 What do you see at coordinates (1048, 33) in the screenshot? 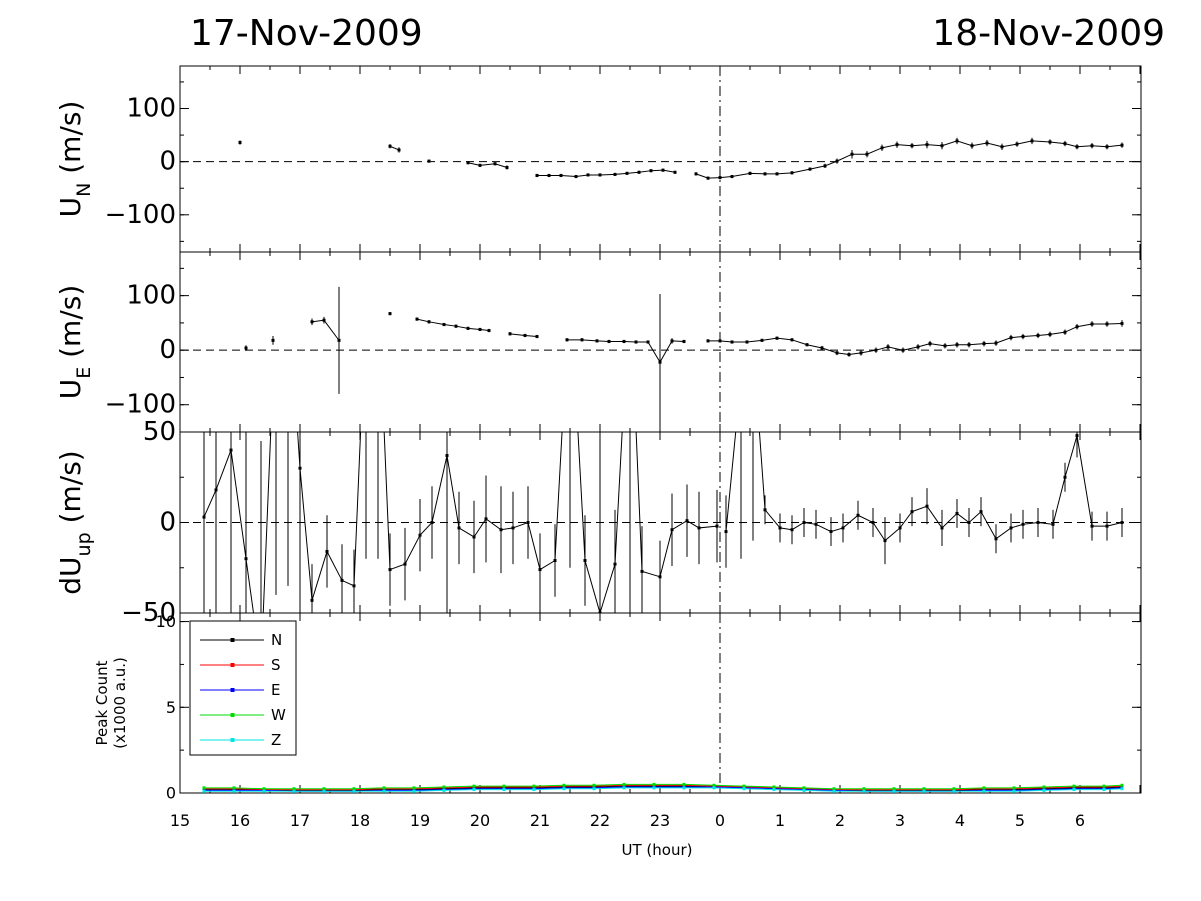
I see `date-label-right: 18-Nov-2009` at bounding box center [1048, 33].